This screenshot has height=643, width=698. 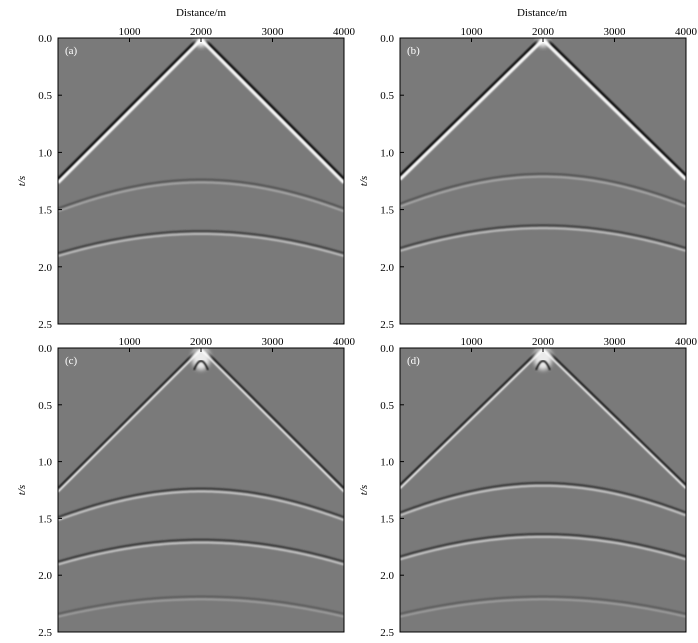 I want to click on panel-label: (d), so click(x=413, y=361).